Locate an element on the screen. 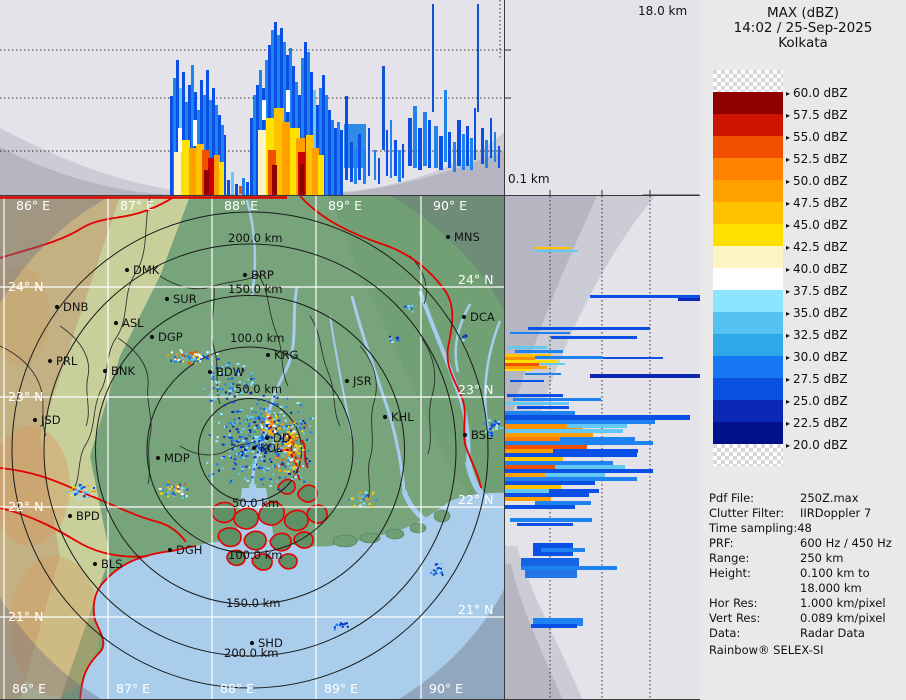 The height and width of the screenshot is (700, 906). color-scale-level-label: 30.0 dBZ is located at coordinates (820, 357).